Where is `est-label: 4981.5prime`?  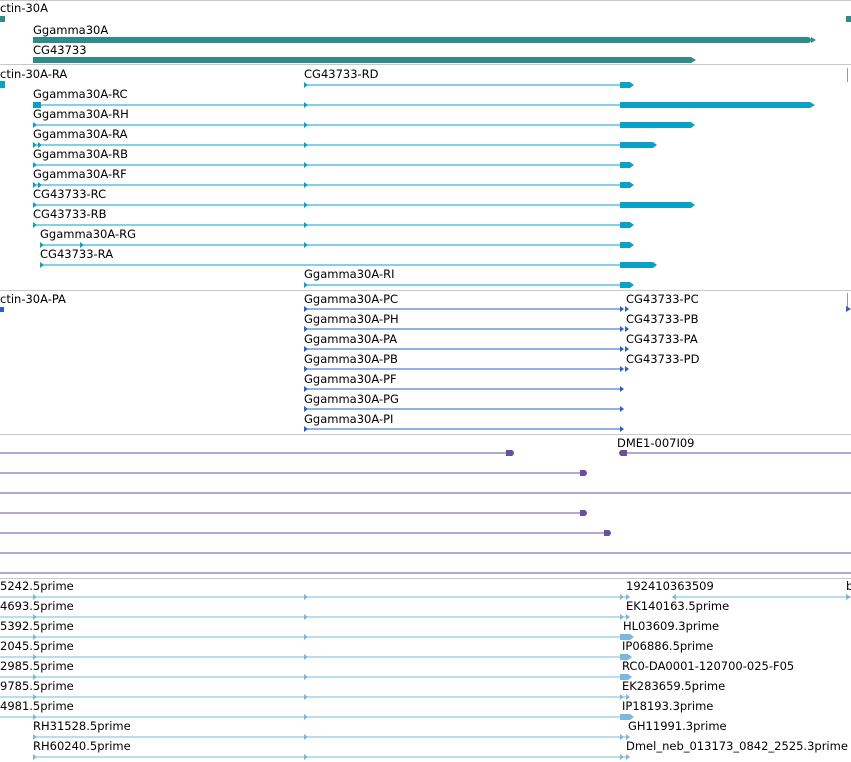
est-label: 4981.5prime is located at coordinates (37, 706).